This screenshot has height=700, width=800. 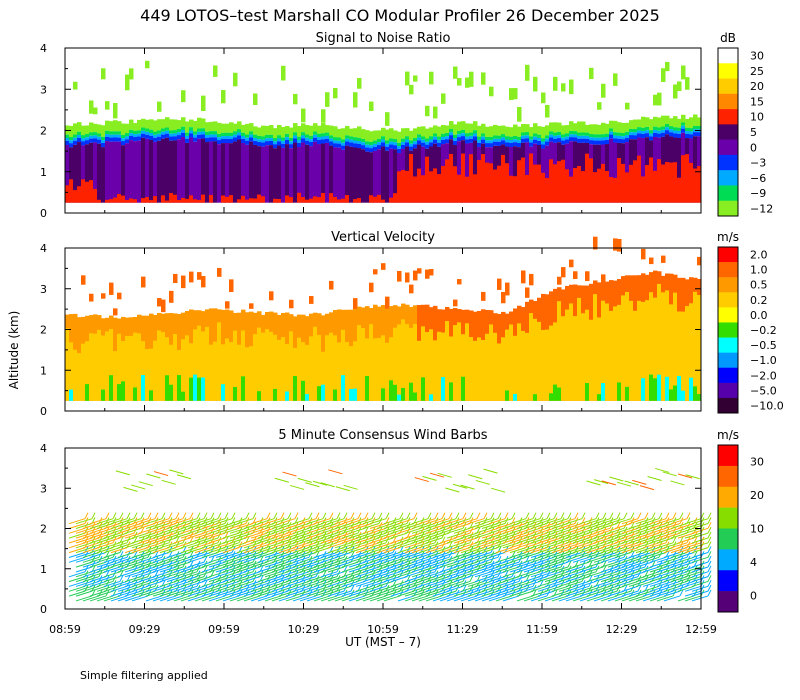 I want to click on y-tick-label: 2, so click(x=43, y=330).